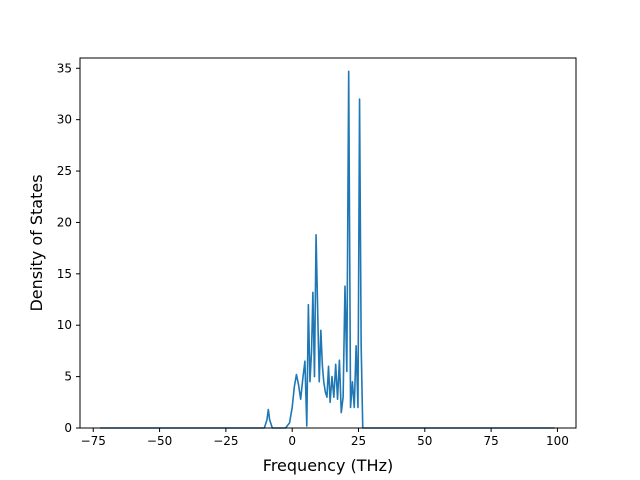 The height and width of the screenshot is (480, 640). What do you see at coordinates (64, 120) in the screenshot?
I see `y-tick-label: 30` at bounding box center [64, 120].